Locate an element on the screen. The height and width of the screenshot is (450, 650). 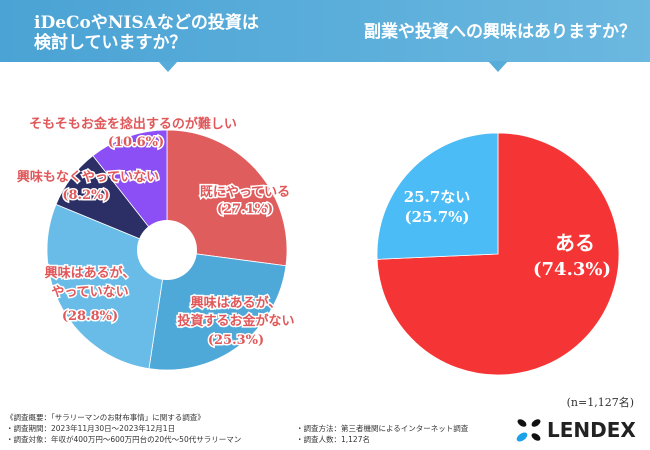
left-title-line-2: 検討していますか？ is located at coordinates (110, 43).